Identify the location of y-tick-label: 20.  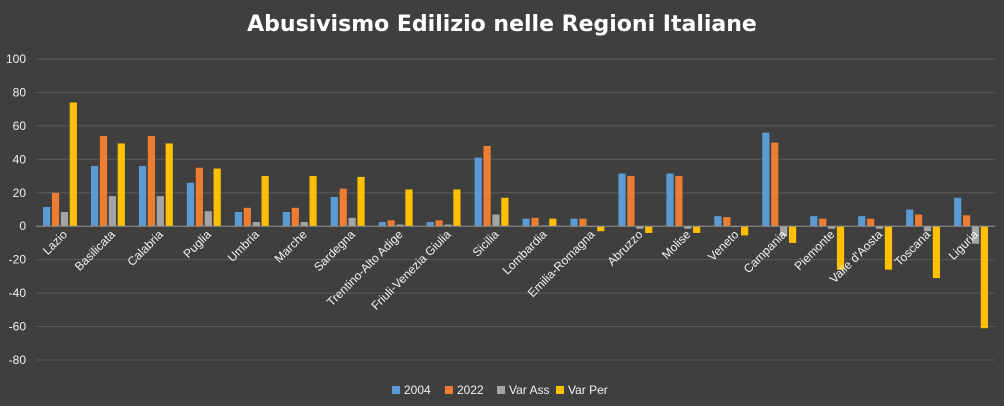
(20, 193).